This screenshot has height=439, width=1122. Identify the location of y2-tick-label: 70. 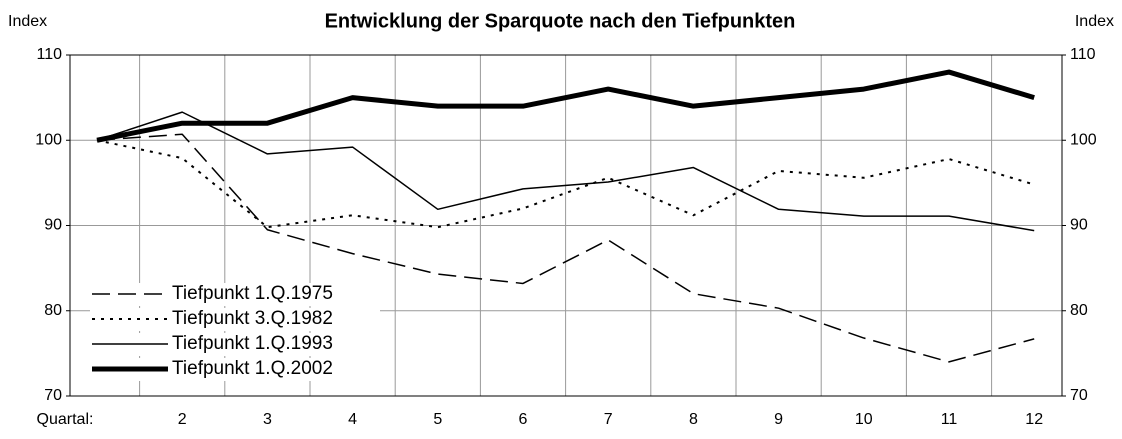
(1079, 395).